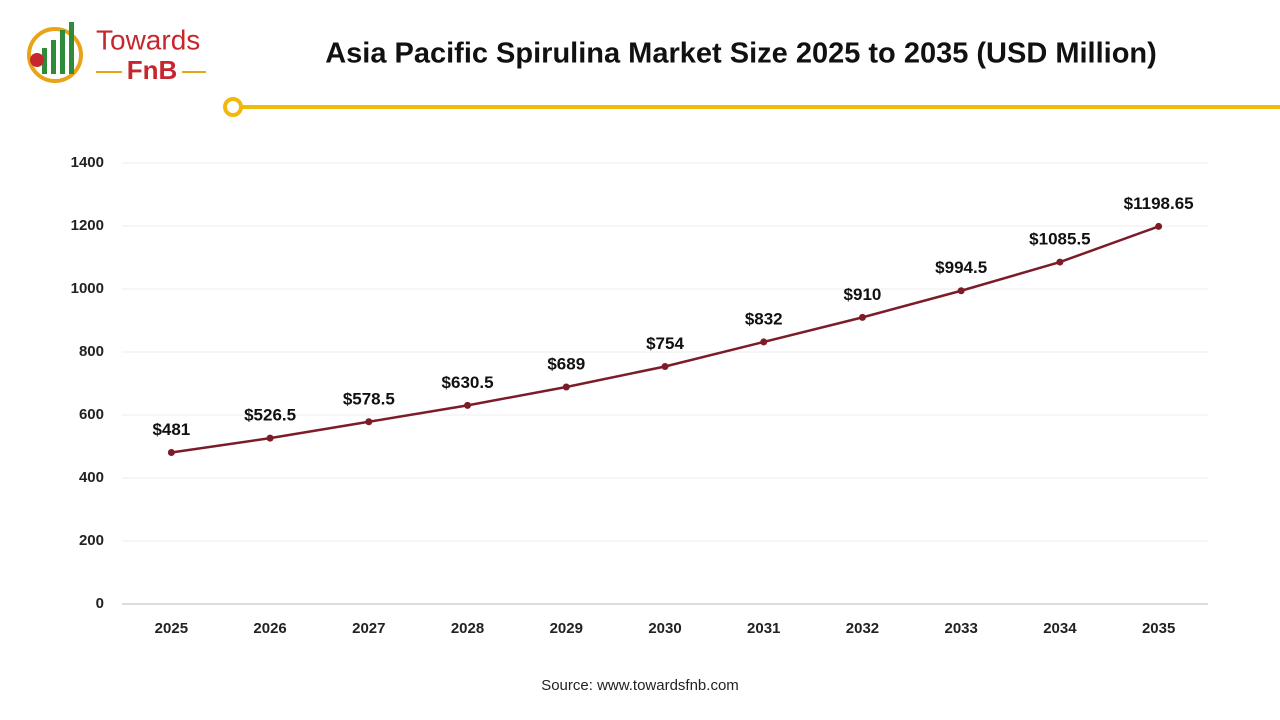 This screenshot has height=720, width=1280. What do you see at coordinates (269, 628) in the screenshot?
I see `x-tick-label: 2026` at bounding box center [269, 628].